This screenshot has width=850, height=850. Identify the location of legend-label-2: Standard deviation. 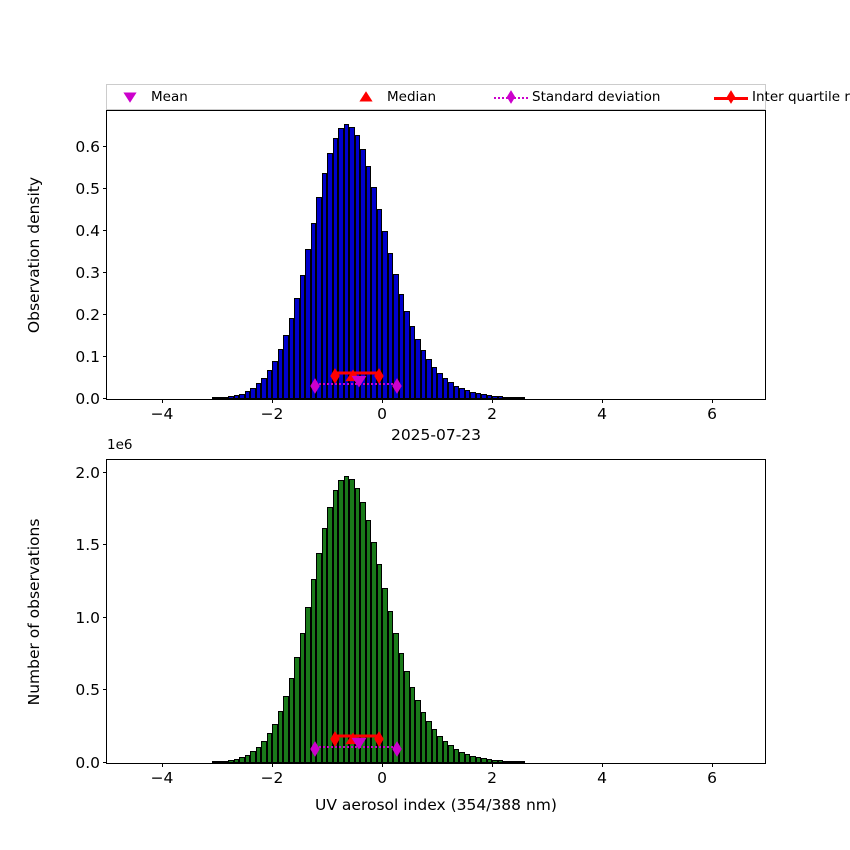
(596, 97).